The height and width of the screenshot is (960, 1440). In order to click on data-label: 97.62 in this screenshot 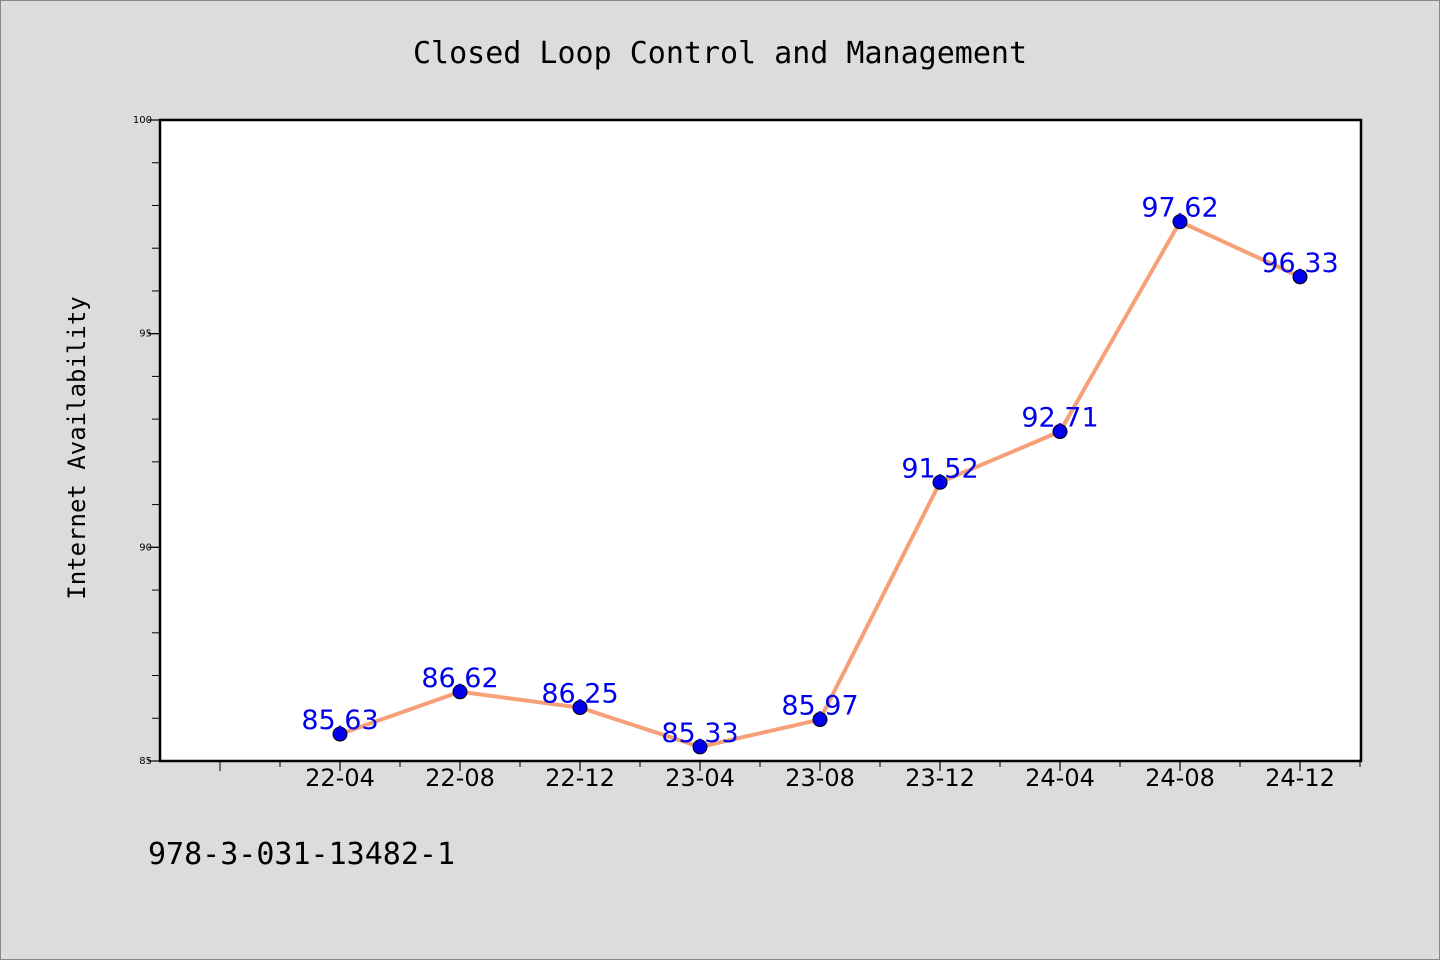, I will do `click(1179, 208)`.